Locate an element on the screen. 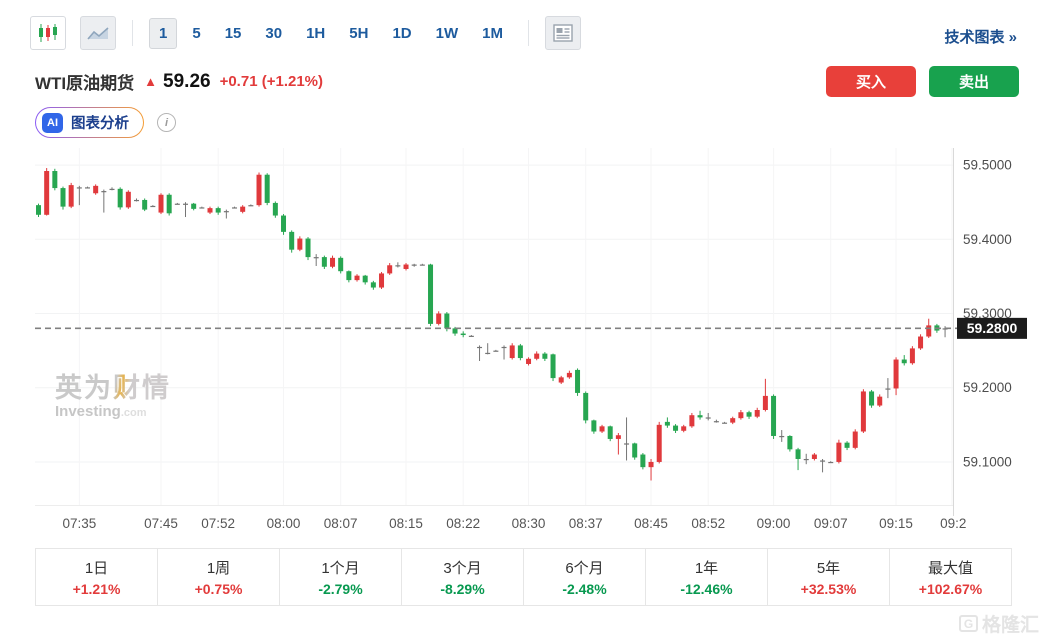 The width and height of the screenshot is (1047, 640). gelonghui-text: 格隆汇 is located at coordinates (1010, 625).